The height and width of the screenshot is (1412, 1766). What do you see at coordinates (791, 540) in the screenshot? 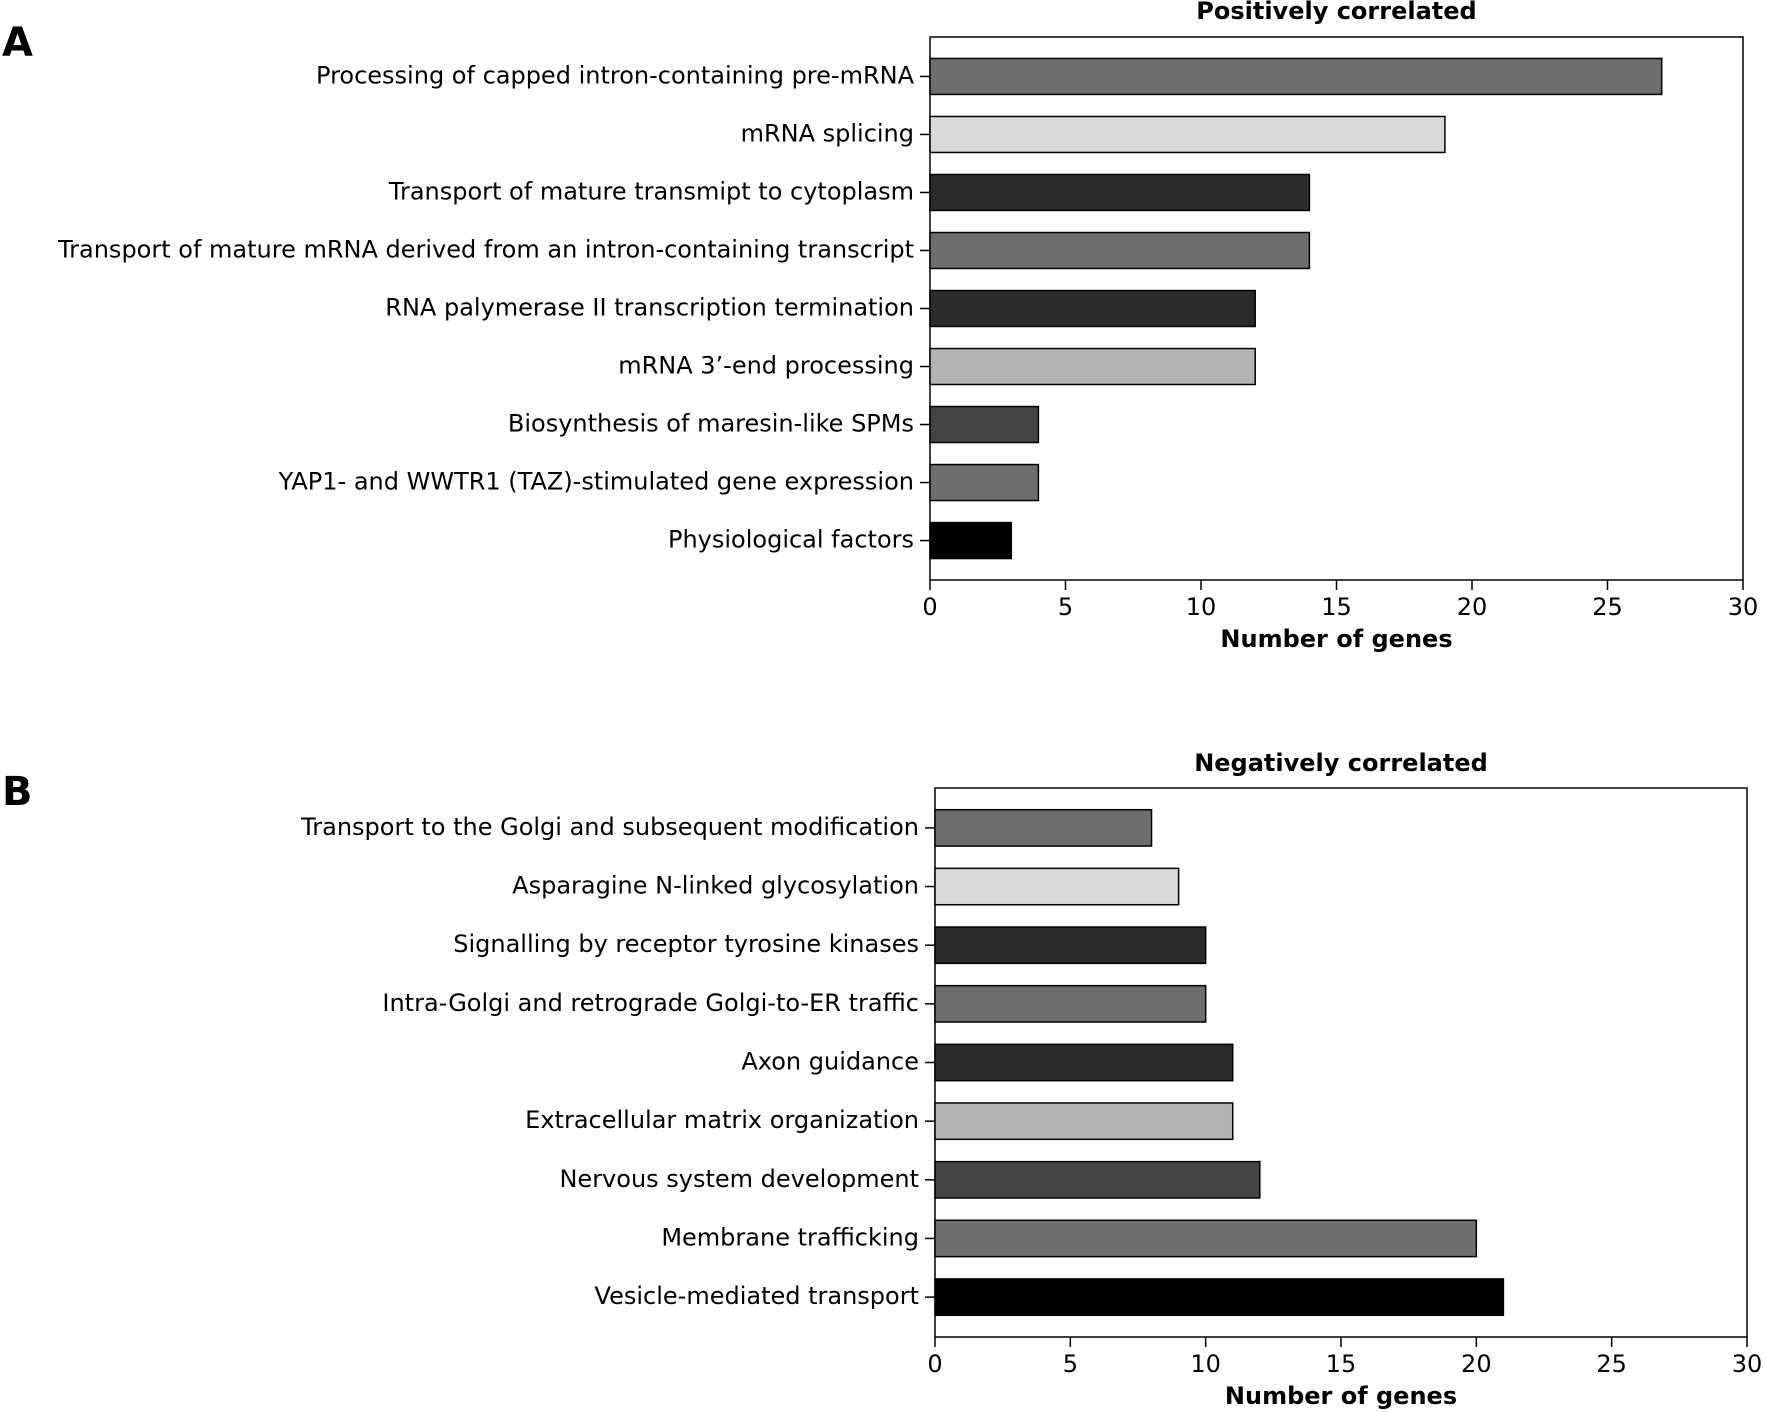
I see `y-tick-label: Physiological factors` at bounding box center [791, 540].